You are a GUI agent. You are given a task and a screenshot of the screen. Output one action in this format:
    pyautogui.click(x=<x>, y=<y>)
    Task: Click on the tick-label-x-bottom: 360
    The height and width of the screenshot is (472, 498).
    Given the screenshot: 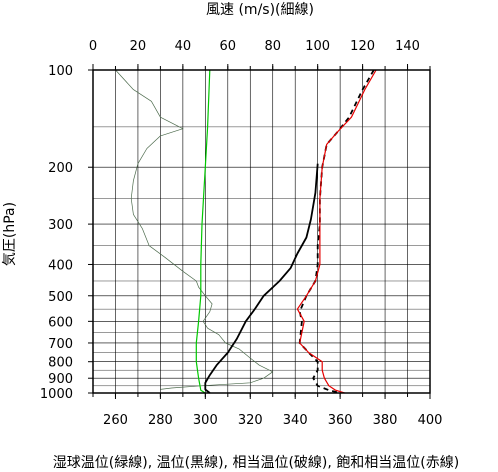 What is the action you would take?
    pyautogui.click(x=340, y=420)
    